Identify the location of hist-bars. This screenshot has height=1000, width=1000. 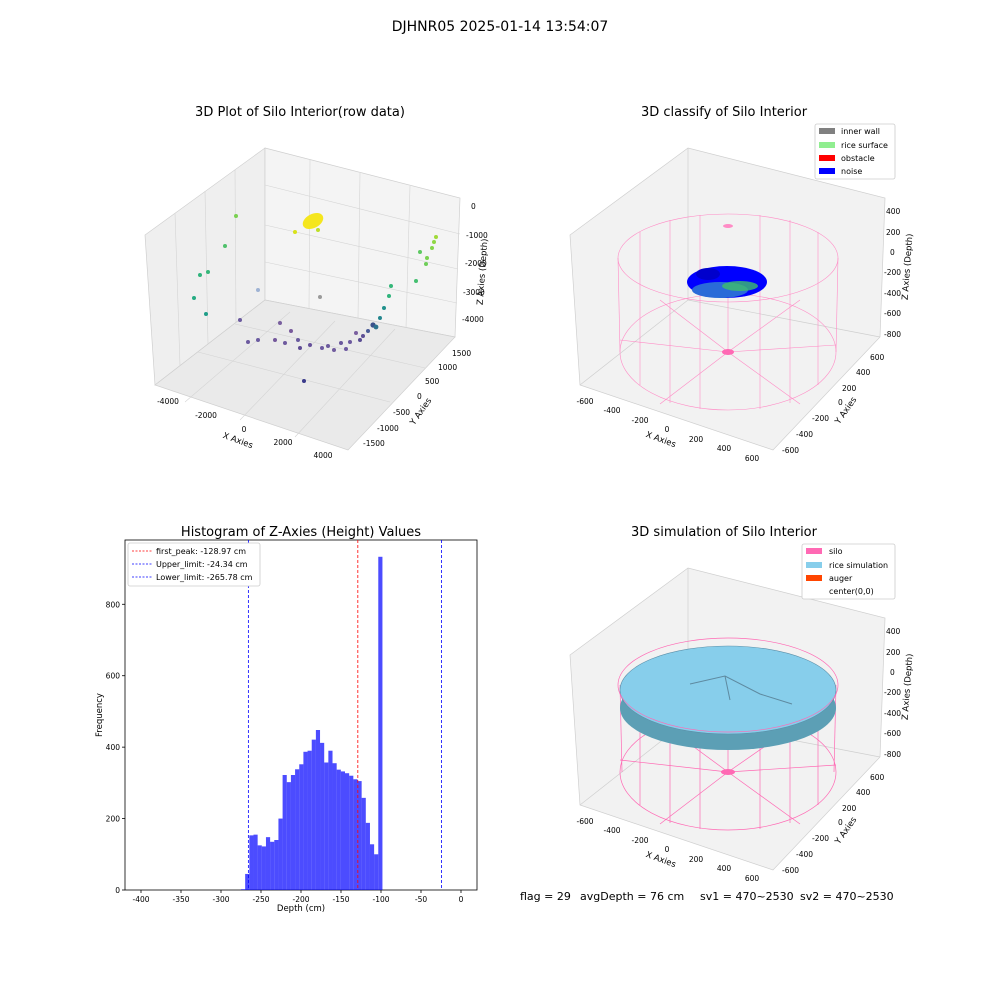
(312, 723).